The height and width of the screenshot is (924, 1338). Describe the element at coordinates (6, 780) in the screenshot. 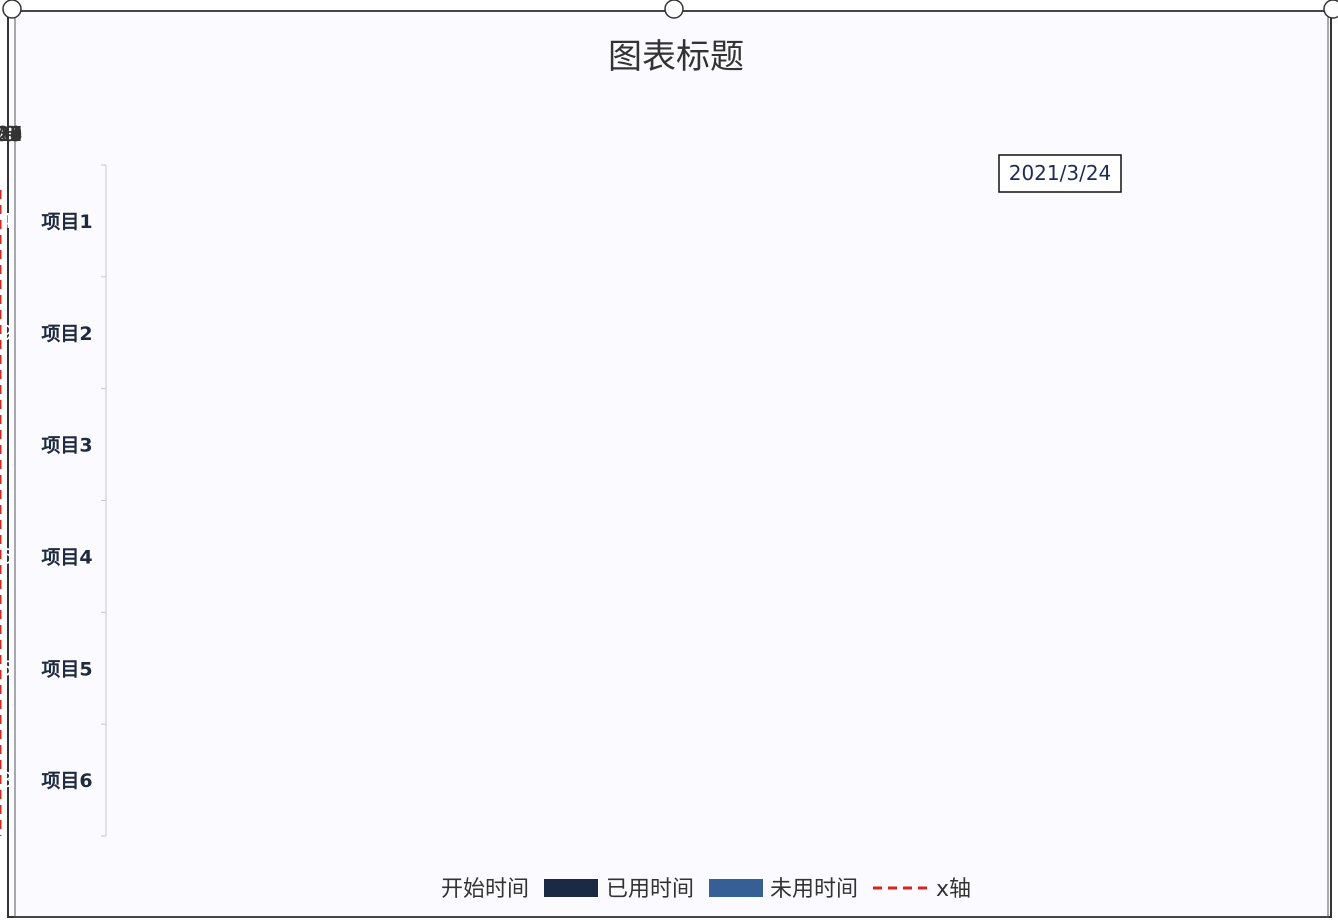

I see `bar-data-label: 18` at that location.